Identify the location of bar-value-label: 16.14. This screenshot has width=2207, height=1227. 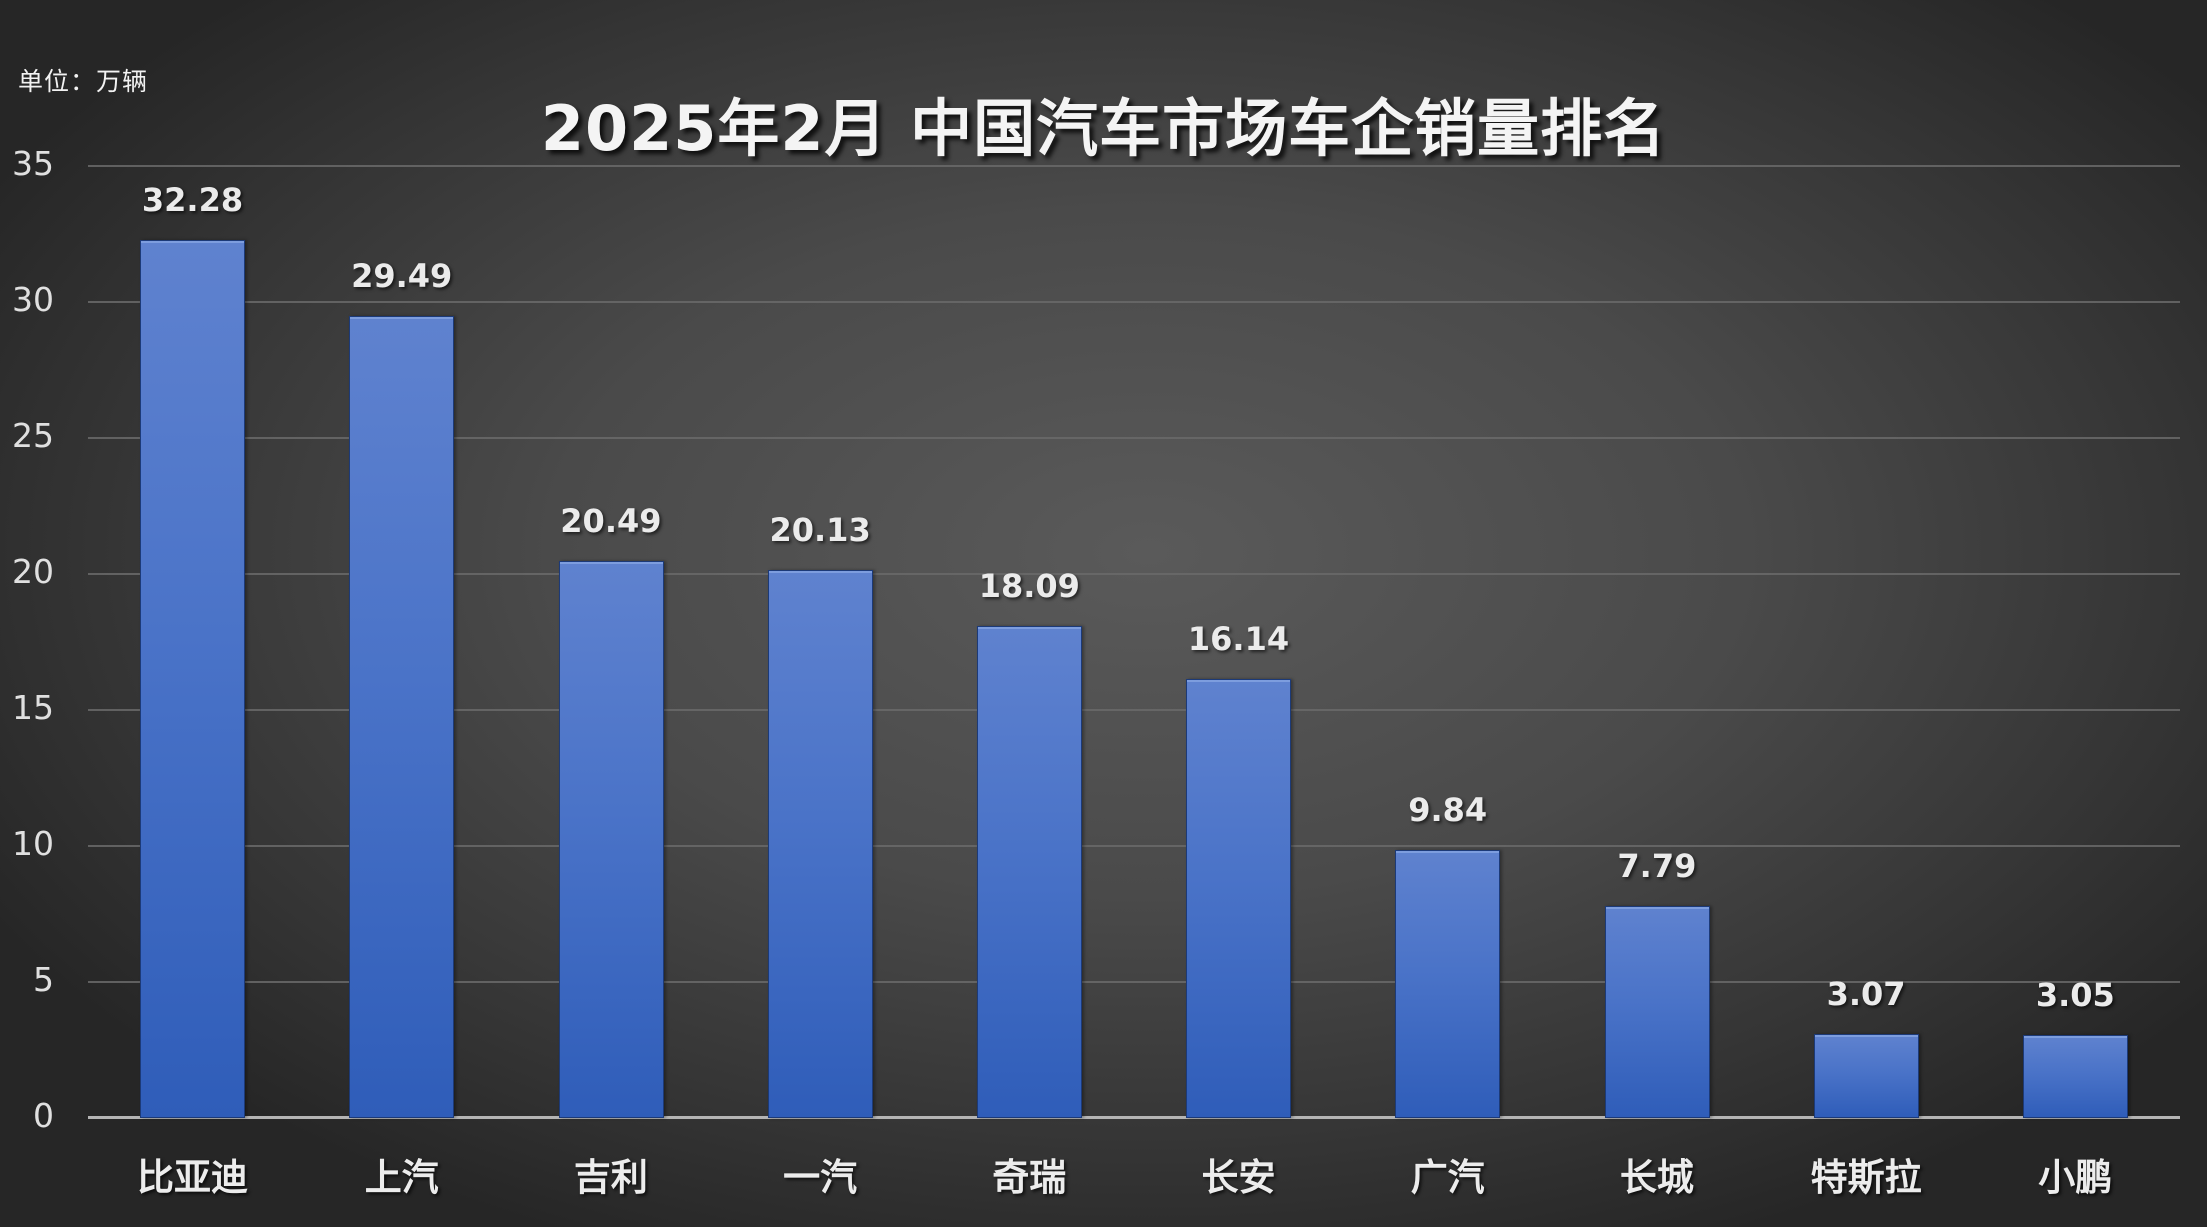
(1238, 638).